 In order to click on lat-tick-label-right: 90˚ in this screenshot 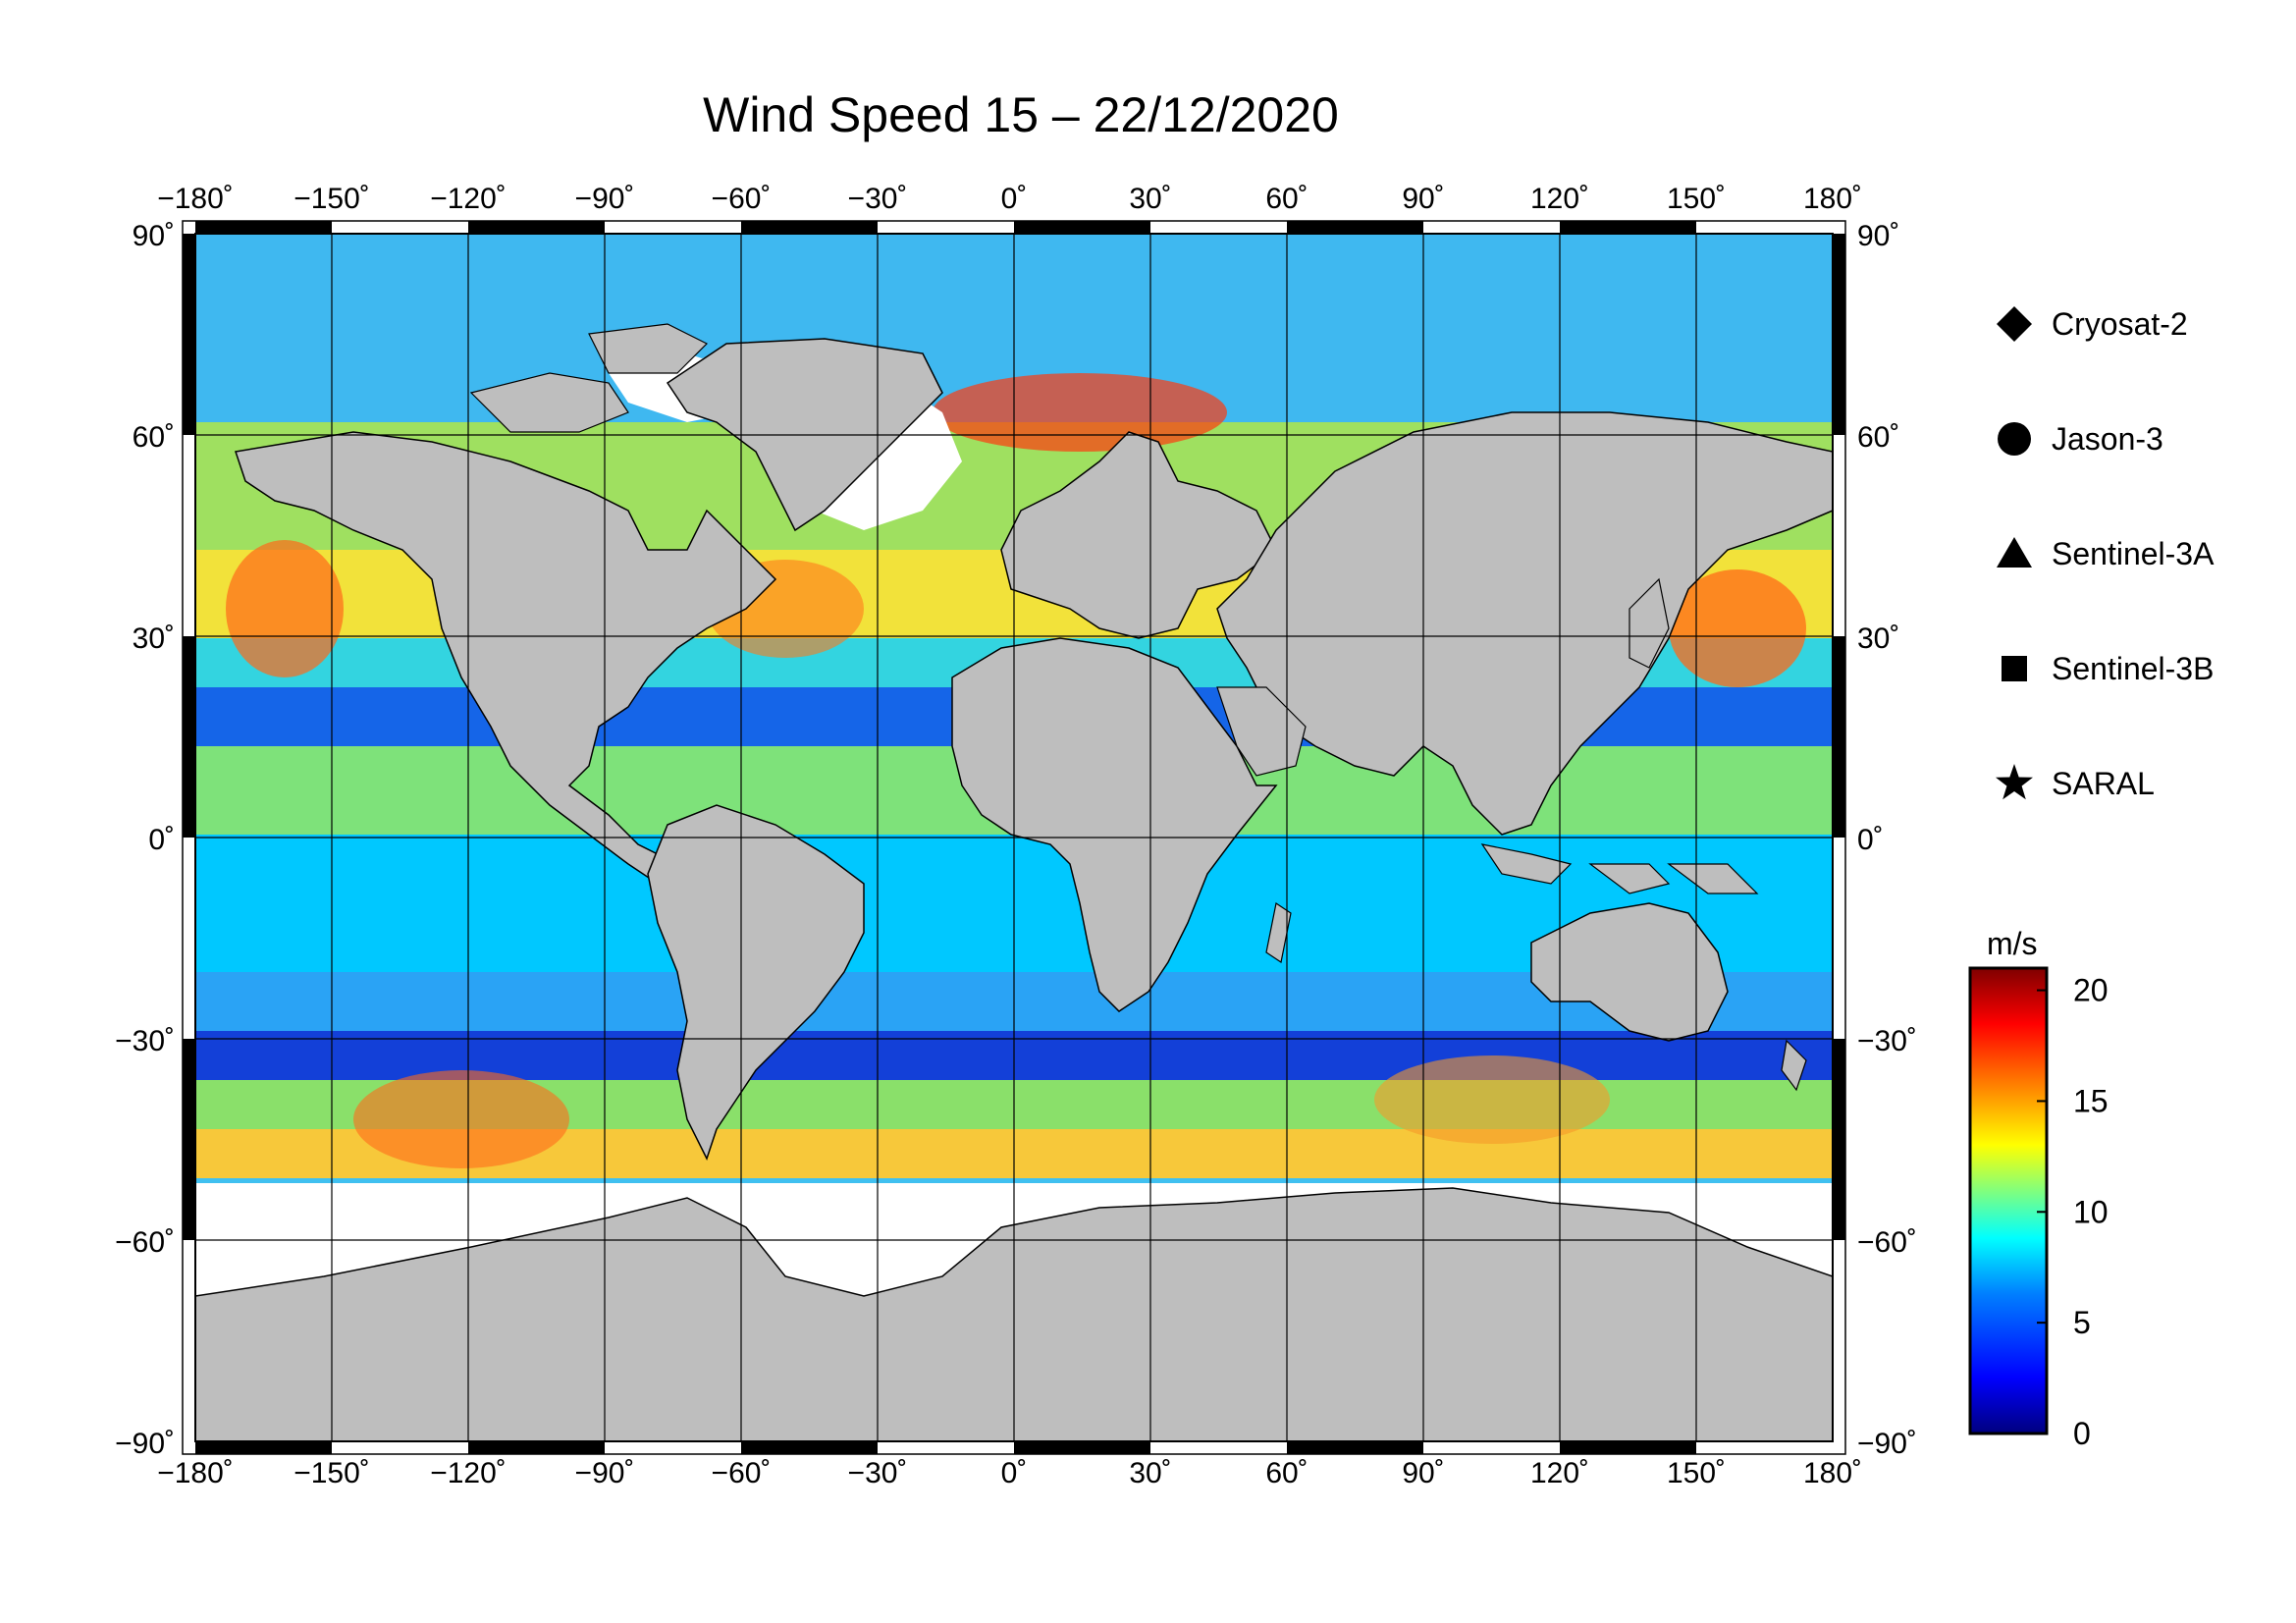, I will do `click(1878, 236)`.